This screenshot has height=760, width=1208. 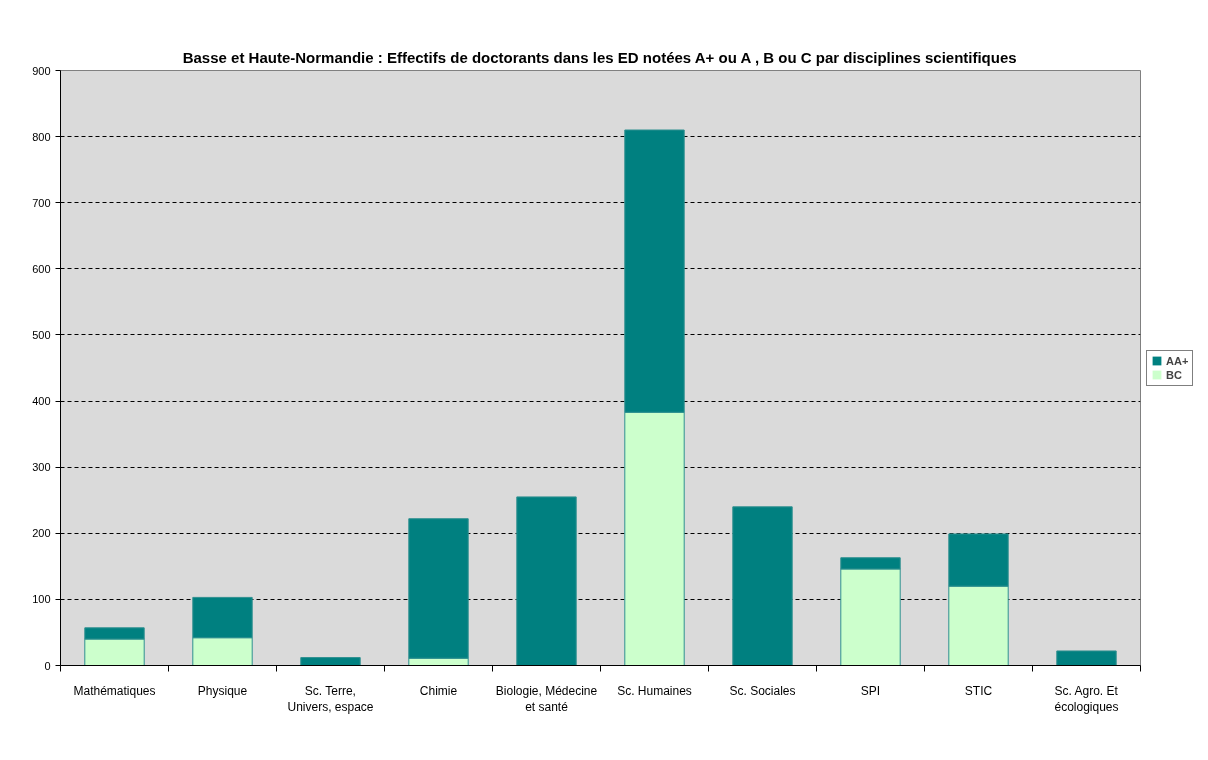 What do you see at coordinates (1174, 374) in the screenshot?
I see `legend-label: BC` at bounding box center [1174, 374].